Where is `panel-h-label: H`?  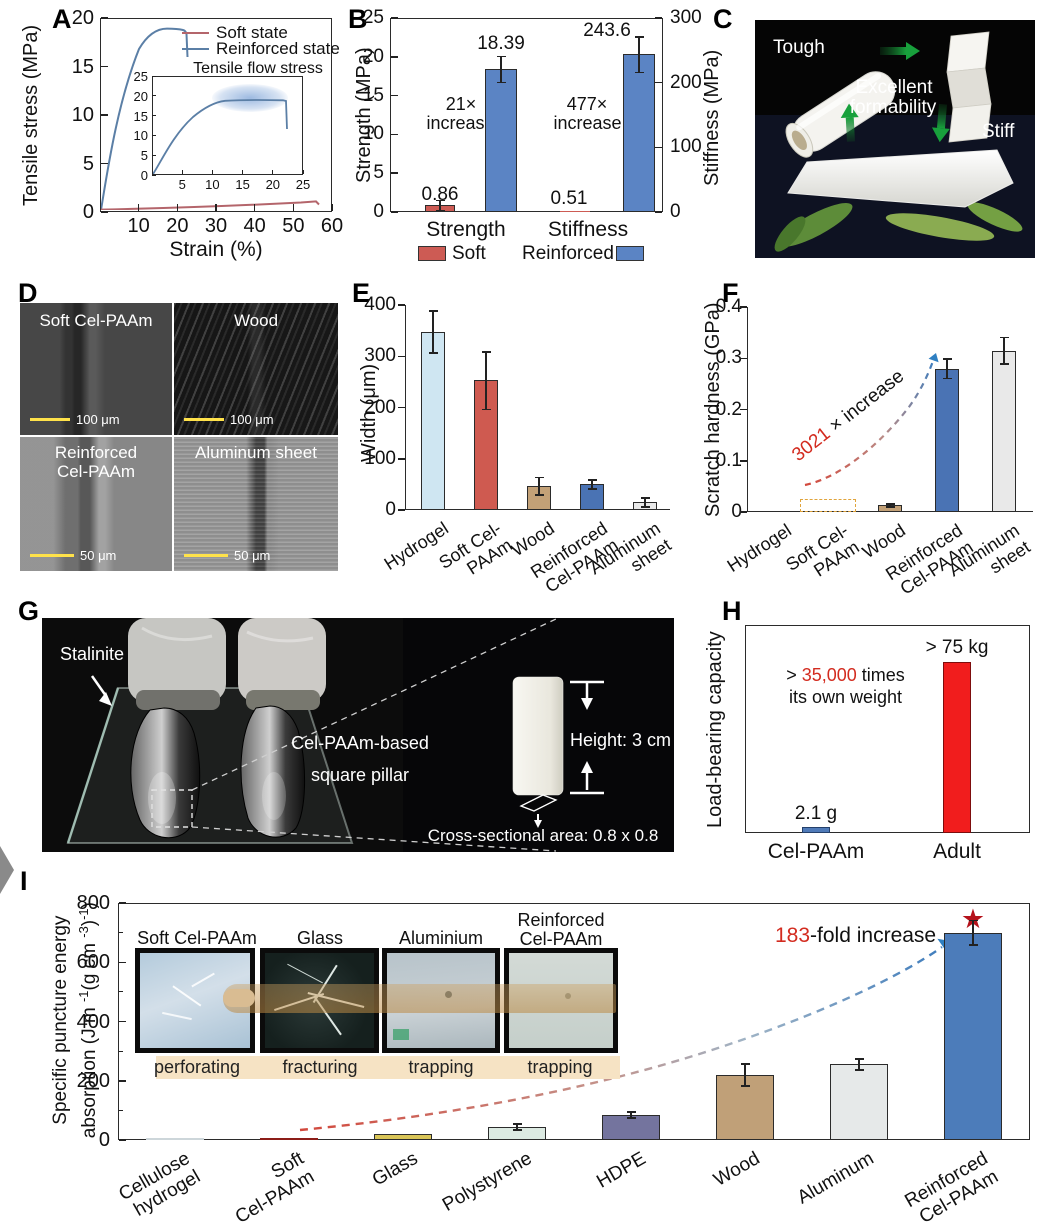 panel-h-label: H is located at coordinates (732, 611).